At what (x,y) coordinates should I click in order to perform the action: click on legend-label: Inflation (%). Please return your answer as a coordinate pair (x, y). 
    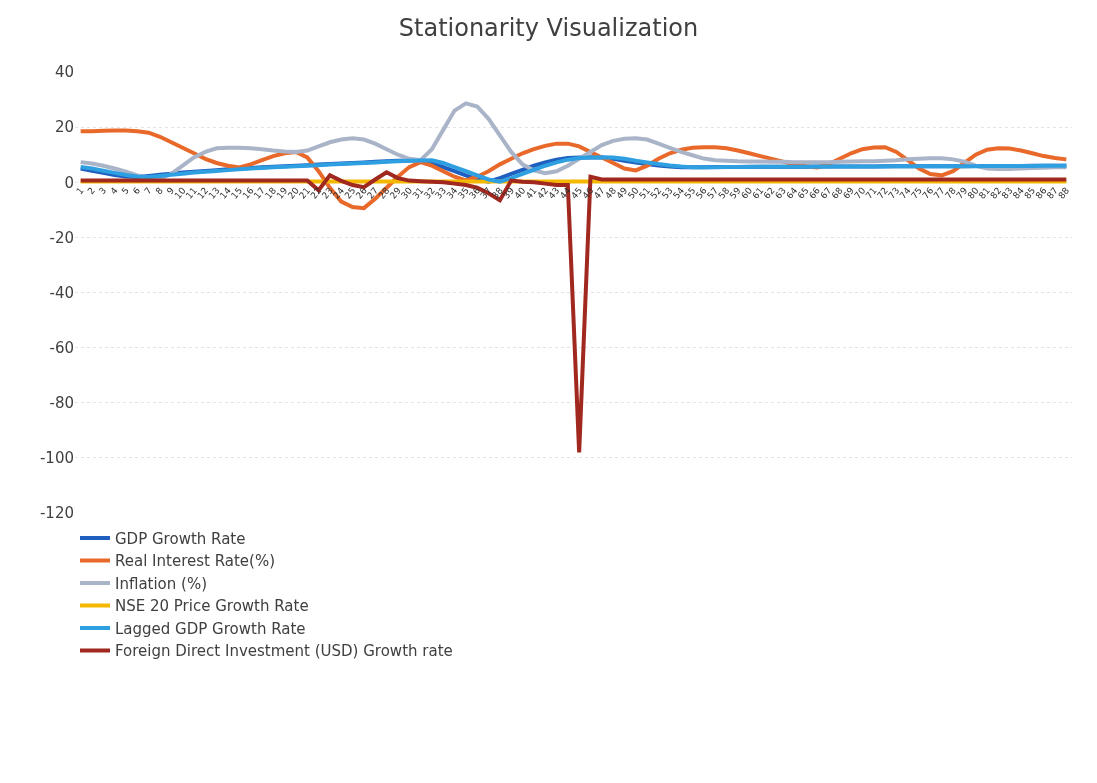
    Looking at the image, I should click on (161, 583).